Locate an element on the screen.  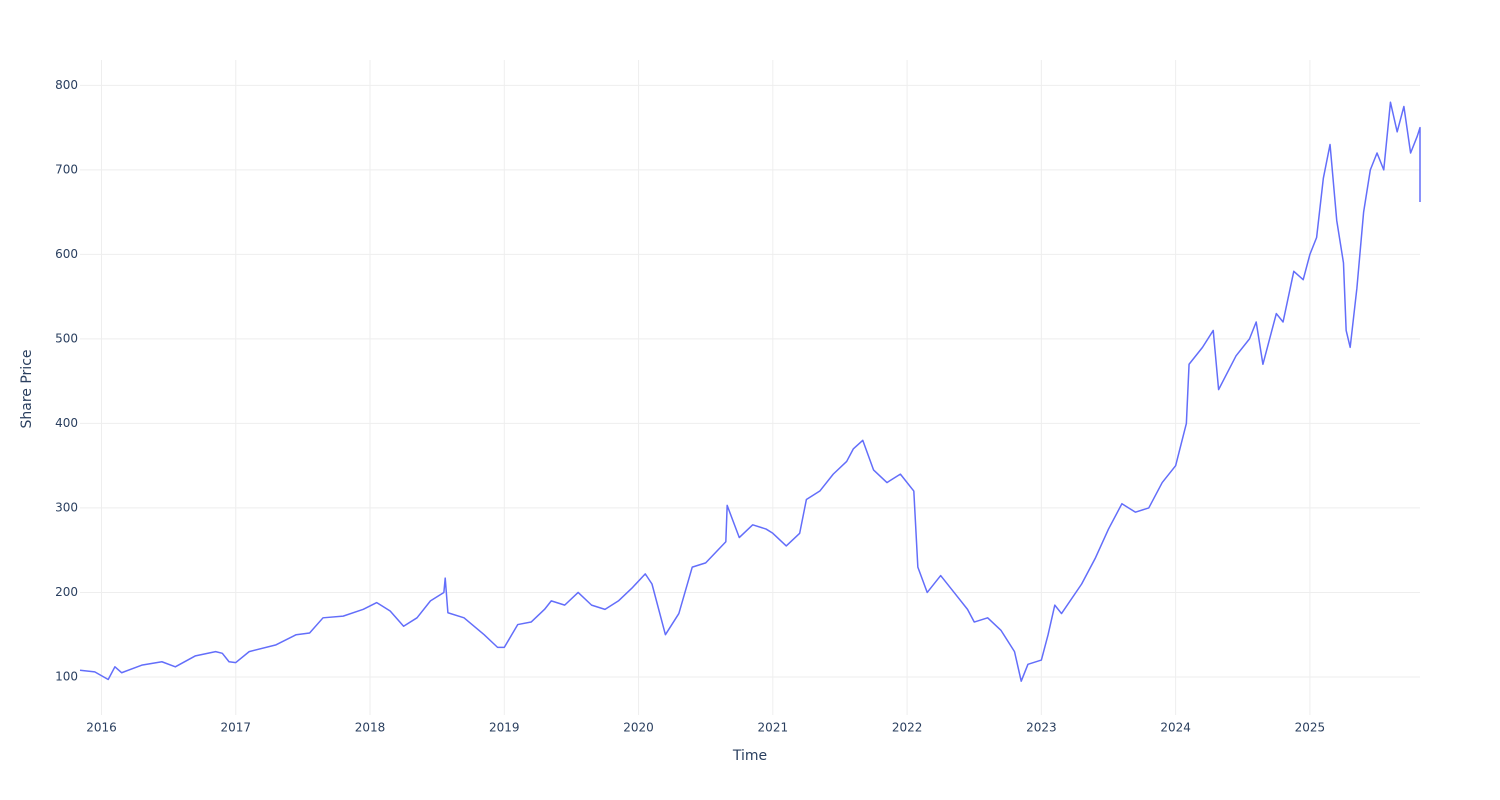
y-tick-label: 600 is located at coordinates (66, 254).